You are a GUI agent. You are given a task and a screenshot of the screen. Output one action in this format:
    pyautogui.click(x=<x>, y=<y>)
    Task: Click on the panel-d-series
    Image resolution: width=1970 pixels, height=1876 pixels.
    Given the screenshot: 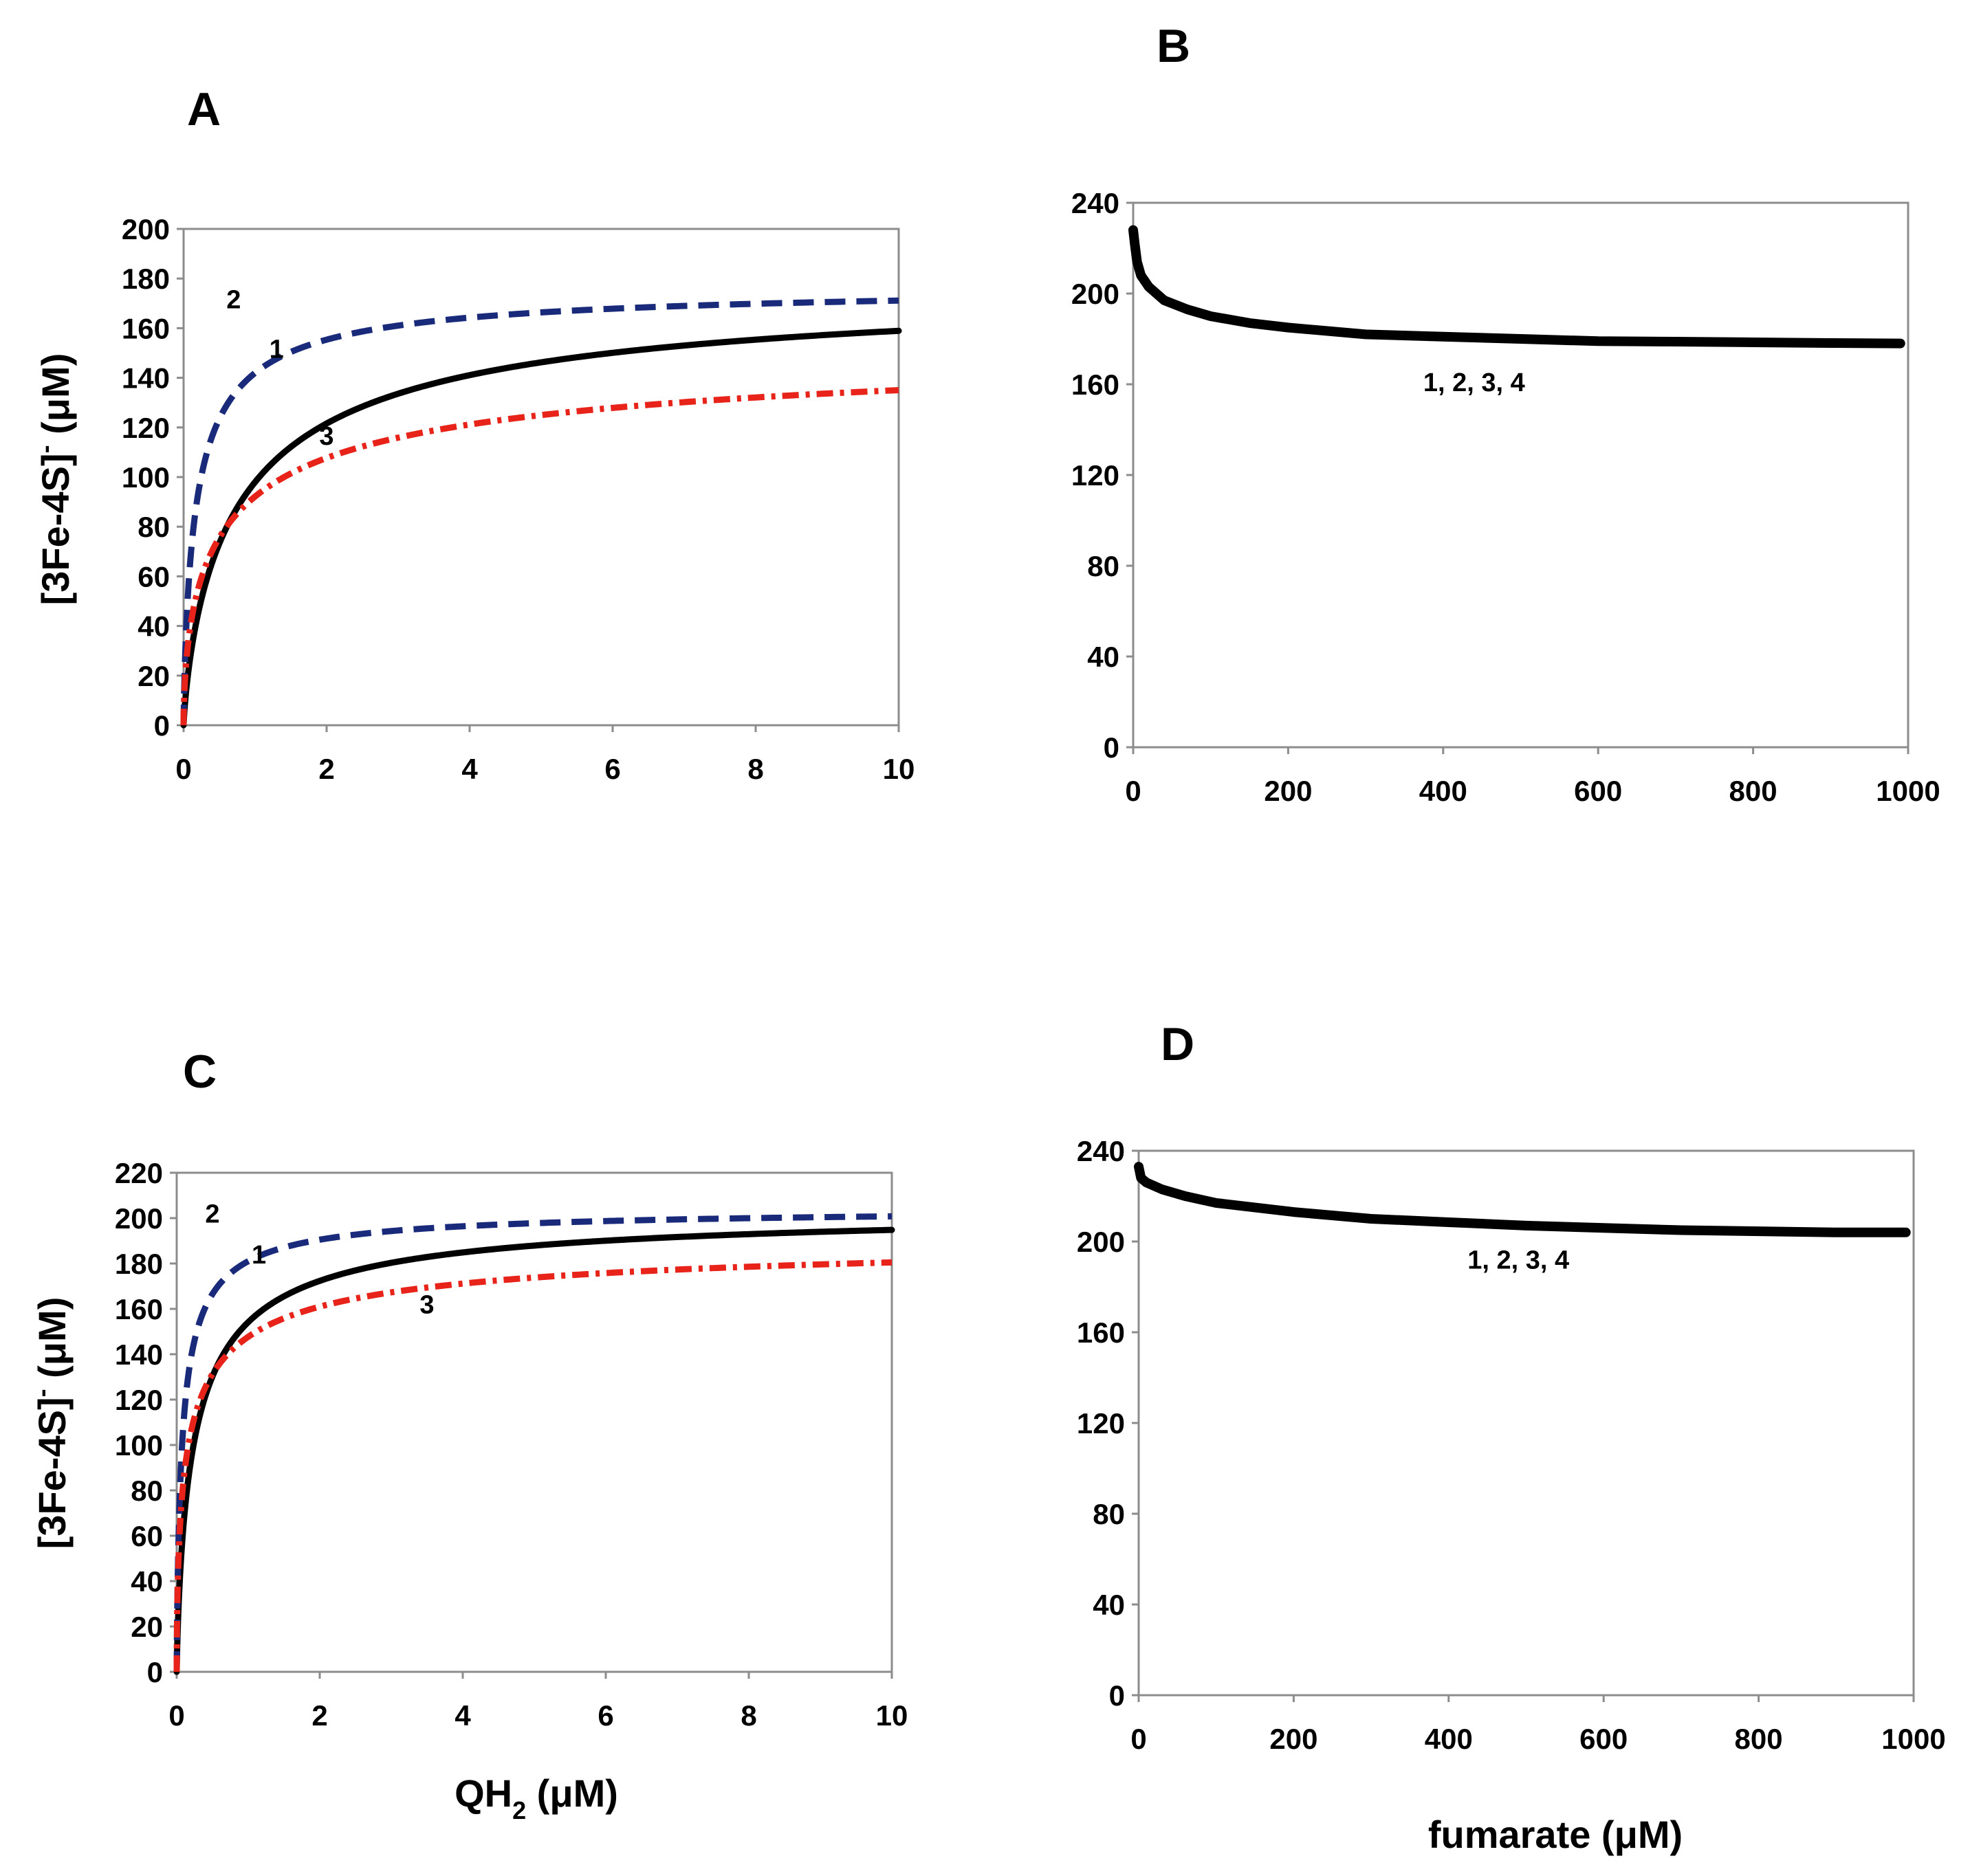 What is the action you would take?
    pyautogui.click(x=1522, y=1199)
    